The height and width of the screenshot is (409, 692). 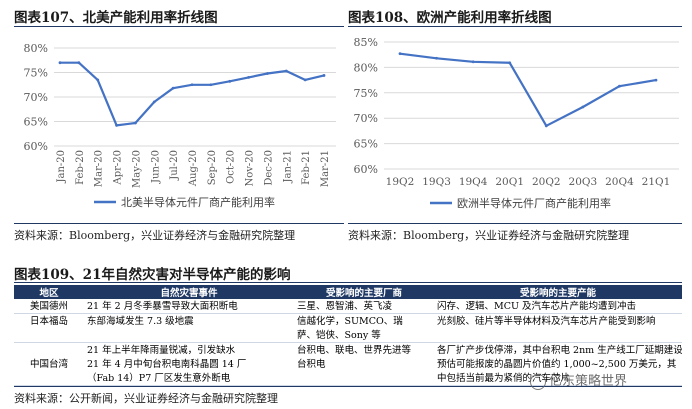 I want to click on cell-makers: 台积电、联电、世界先进等, so click(x=354, y=350).